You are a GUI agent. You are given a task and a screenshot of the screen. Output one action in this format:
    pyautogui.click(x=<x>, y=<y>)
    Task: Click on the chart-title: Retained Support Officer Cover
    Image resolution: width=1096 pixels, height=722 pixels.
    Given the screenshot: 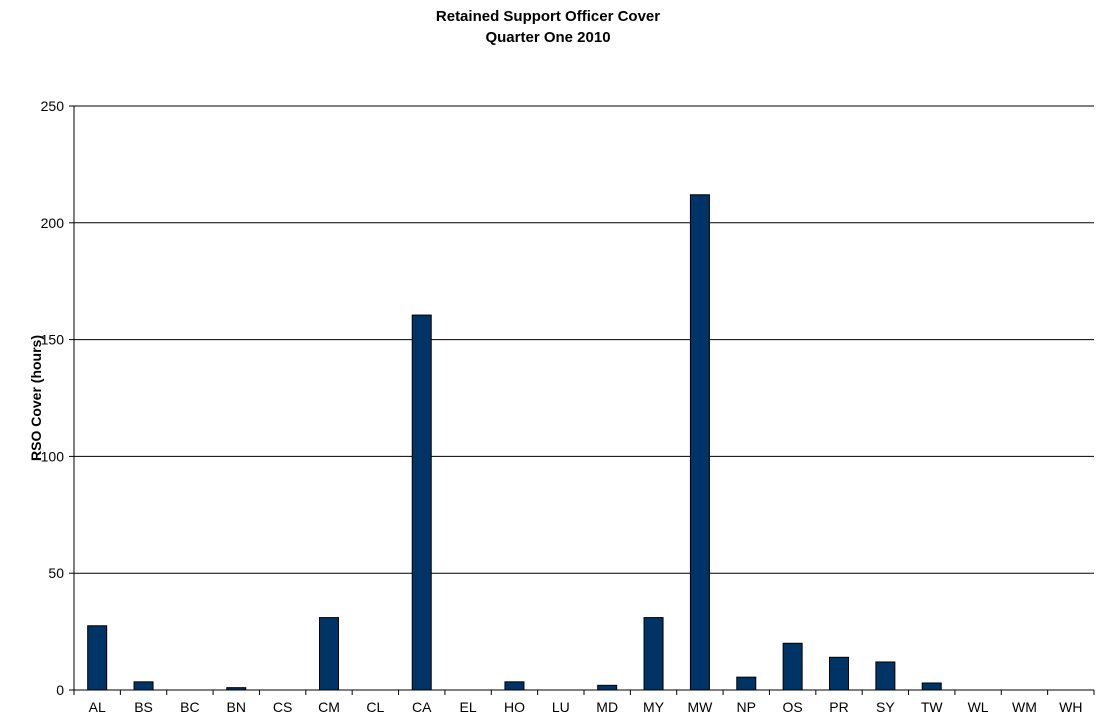 What is the action you would take?
    pyautogui.click(x=548, y=16)
    